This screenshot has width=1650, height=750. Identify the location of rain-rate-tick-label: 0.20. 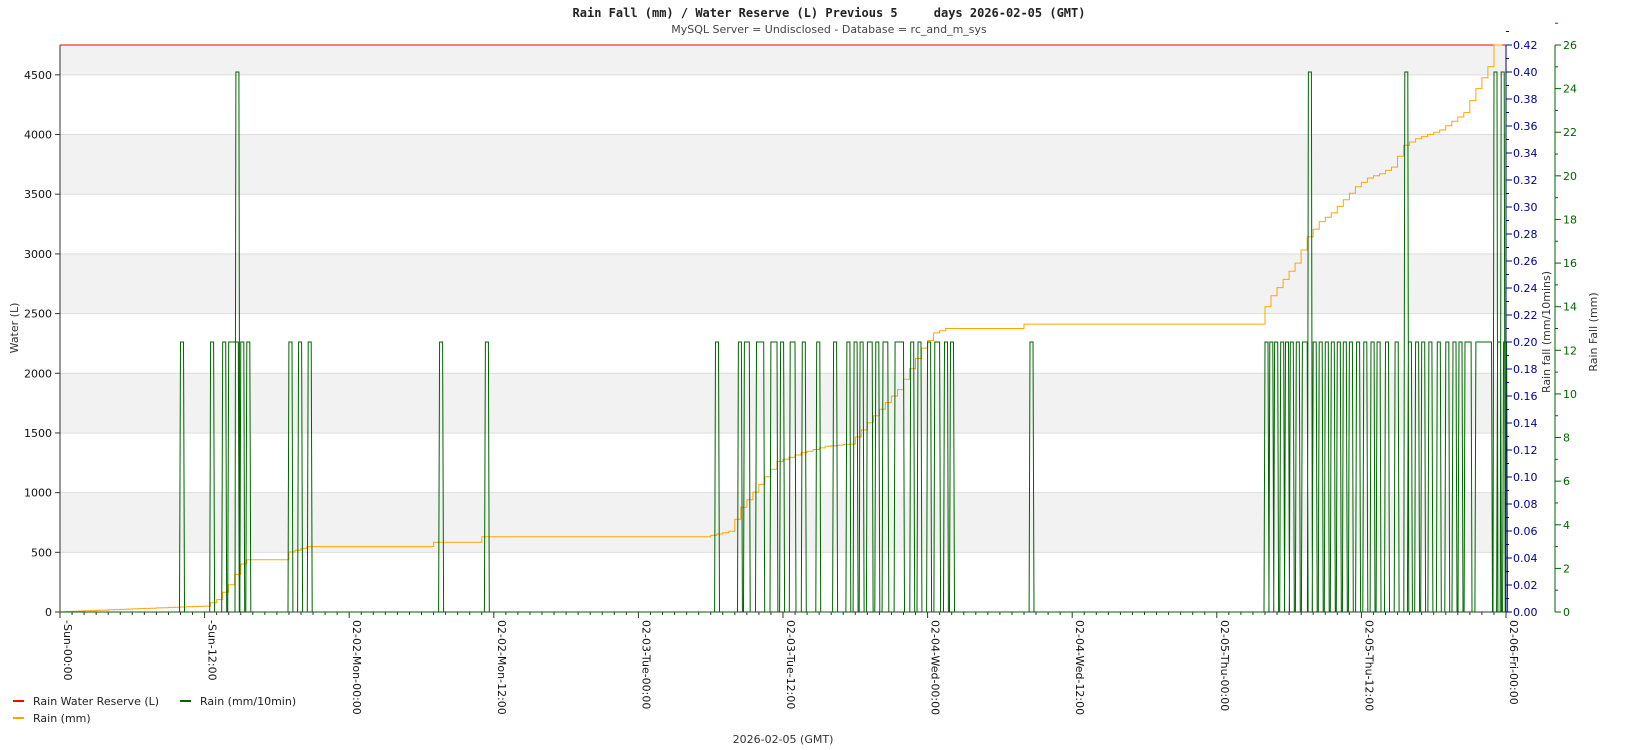
(1525, 342).